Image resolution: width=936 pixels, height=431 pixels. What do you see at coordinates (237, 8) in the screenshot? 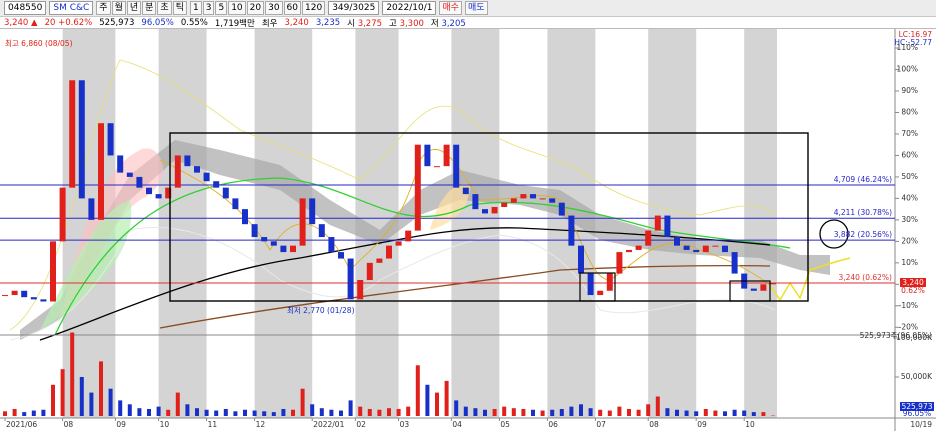
I see `minute-button: 10` at bounding box center [237, 8].